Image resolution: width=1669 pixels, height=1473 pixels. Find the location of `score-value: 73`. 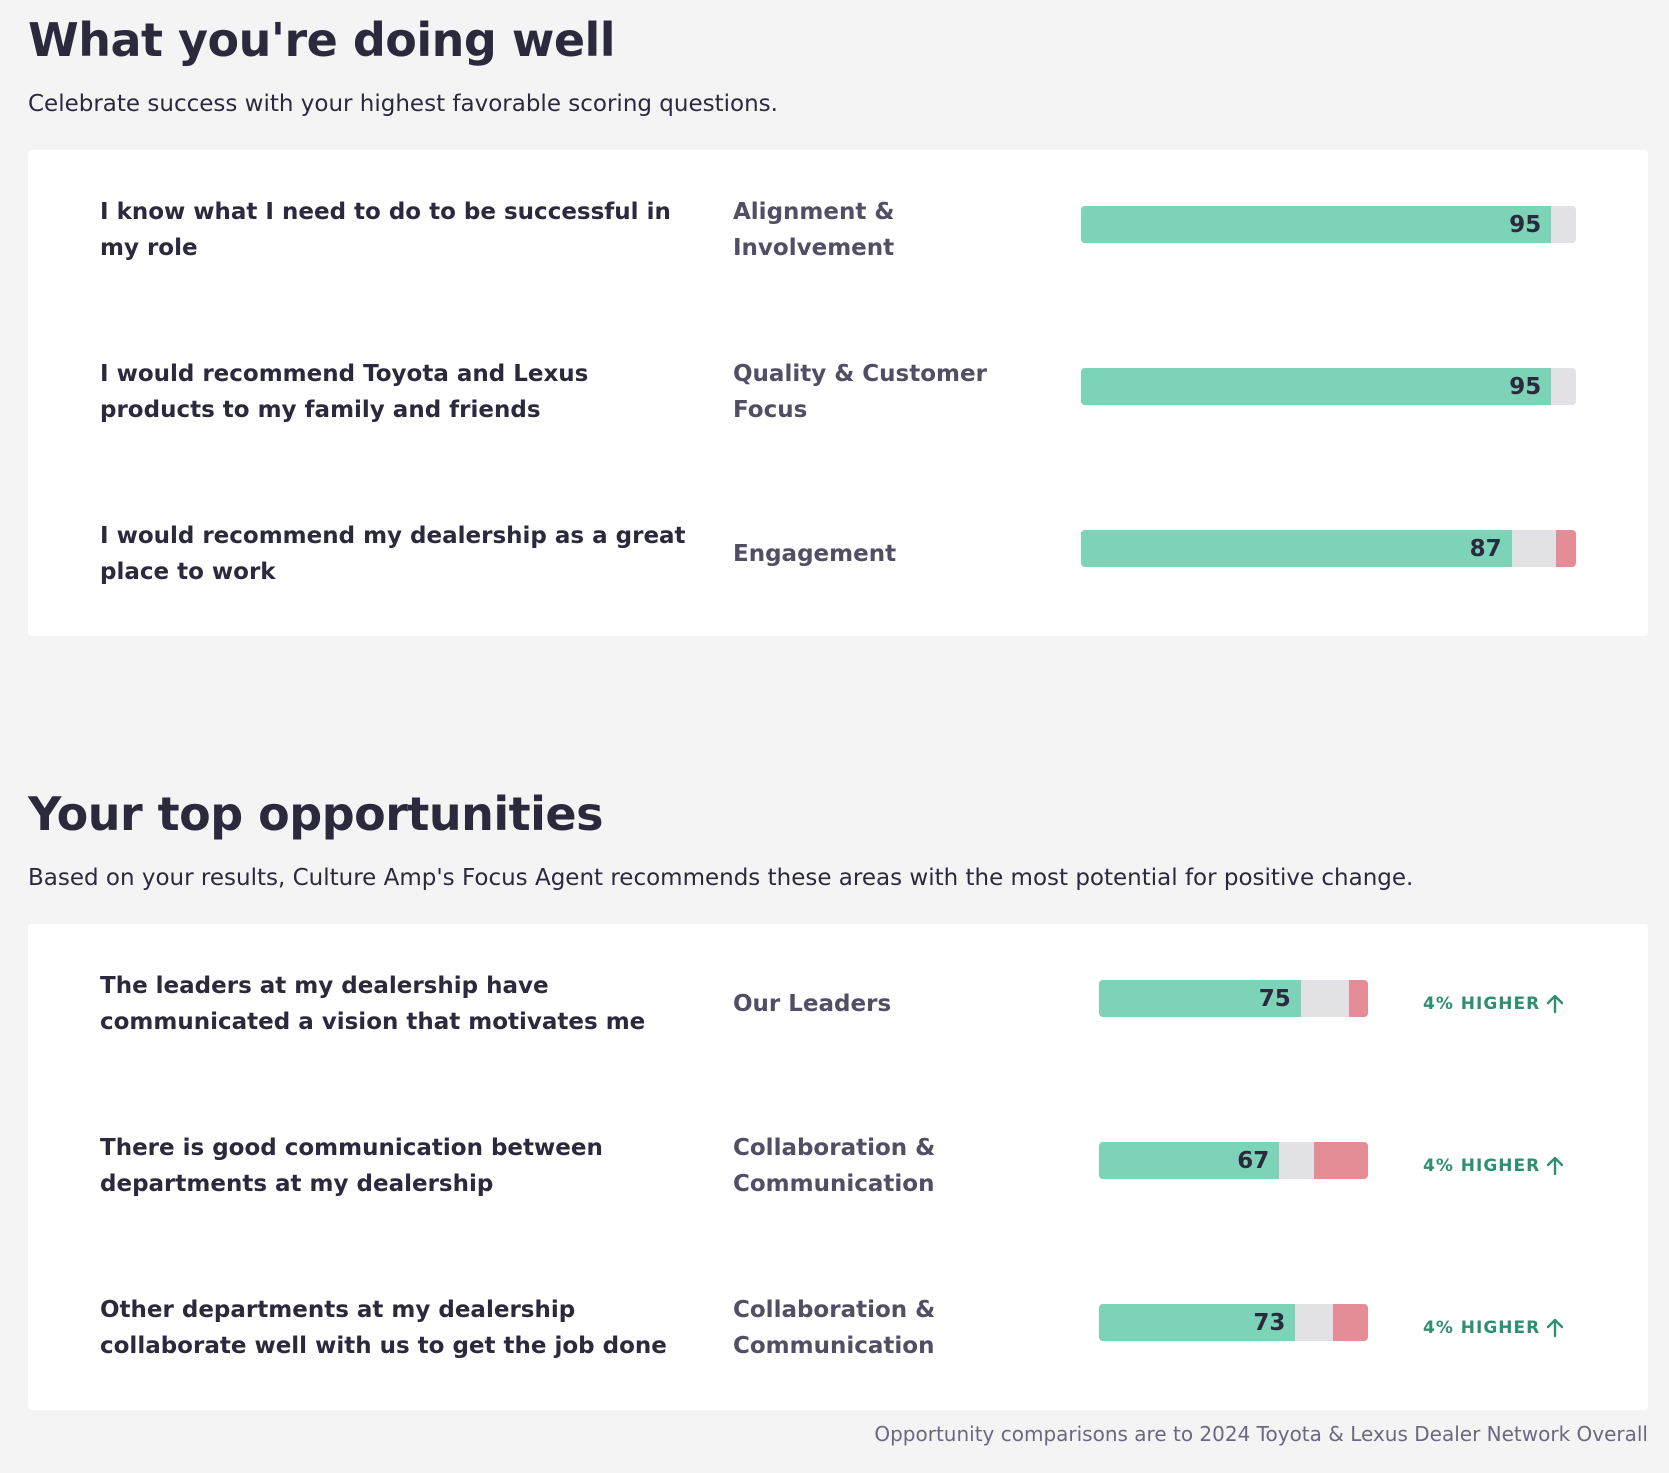

score-value: 73 is located at coordinates (1269, 1322).